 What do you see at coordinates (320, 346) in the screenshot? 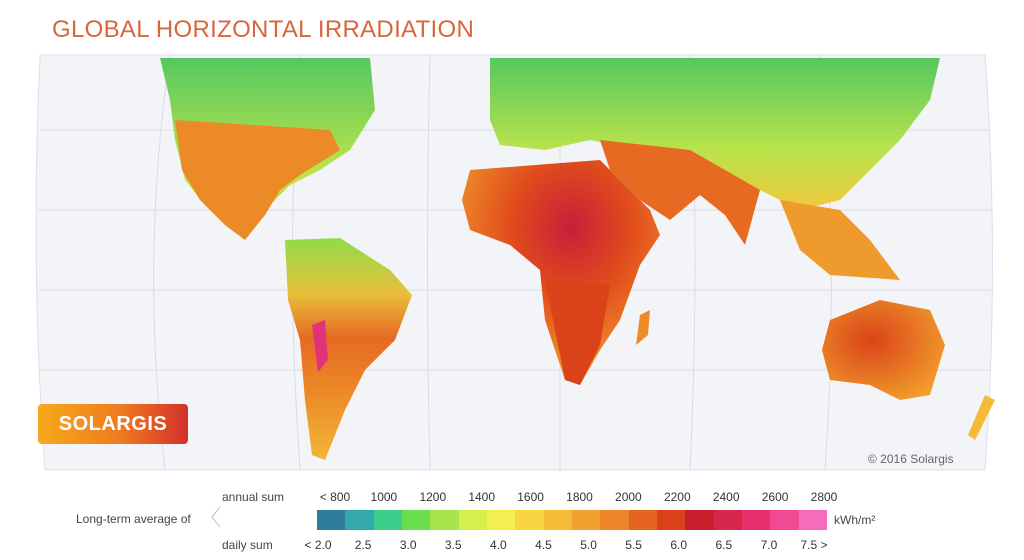
I see `andes-highlight` at bounding box center [320, 346].